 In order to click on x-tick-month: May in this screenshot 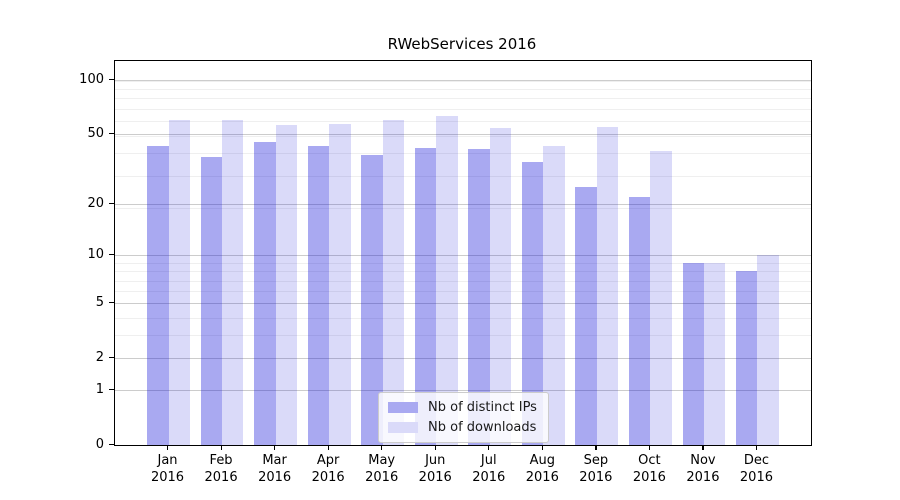, I will do `click(382, 460)`.